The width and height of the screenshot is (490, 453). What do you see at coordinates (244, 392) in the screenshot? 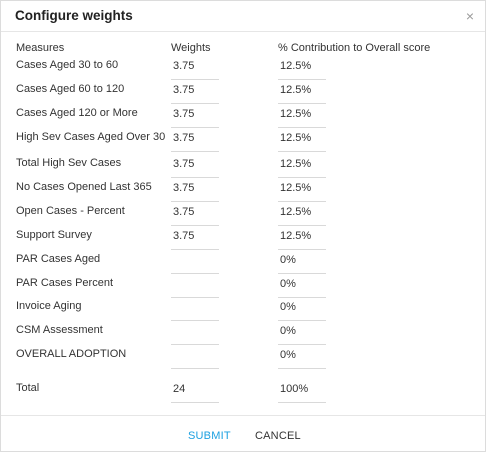
I see `total-row: Total 24 100%` at bounding box center [244, 392].